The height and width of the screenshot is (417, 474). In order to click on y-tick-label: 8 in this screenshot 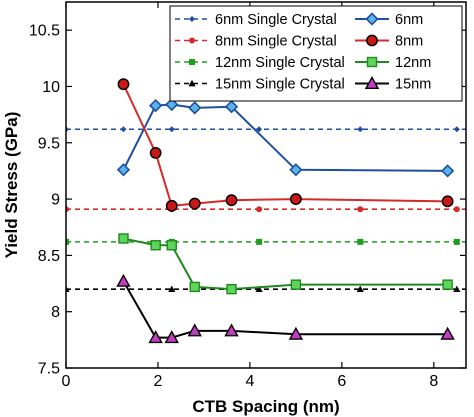, I will do `click(55, 312)`.